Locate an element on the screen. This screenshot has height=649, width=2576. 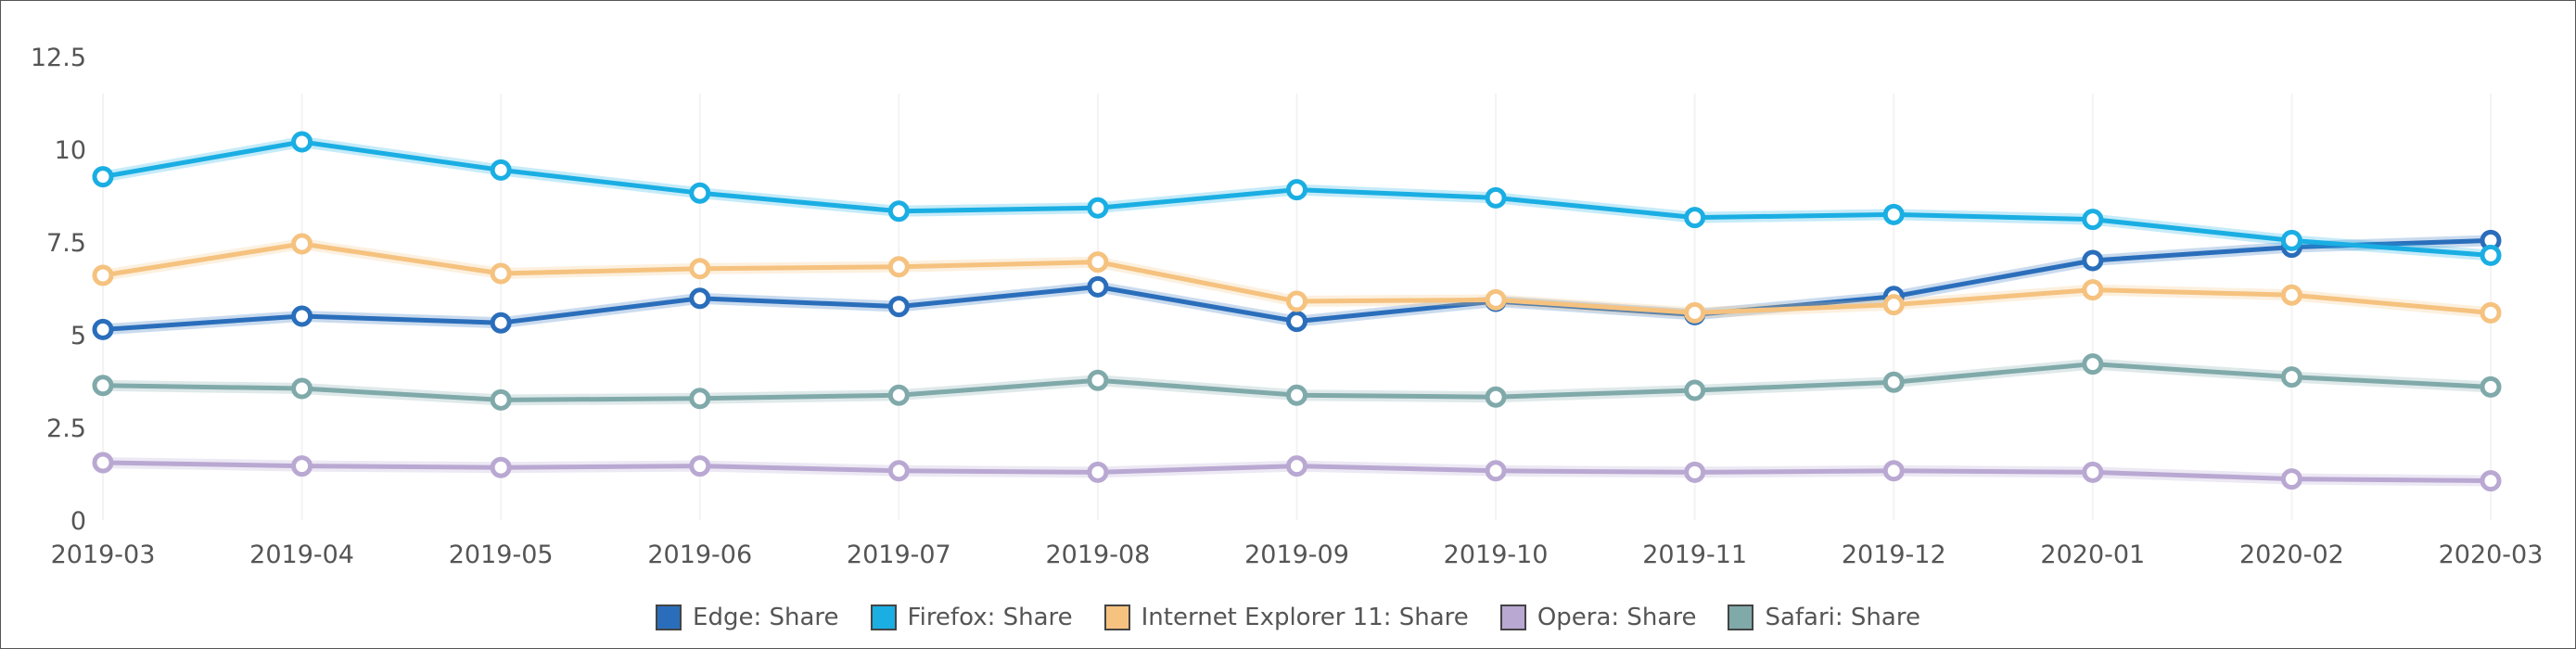
x-tick-label: 2019-11 is located at coordinates (1694, 555).